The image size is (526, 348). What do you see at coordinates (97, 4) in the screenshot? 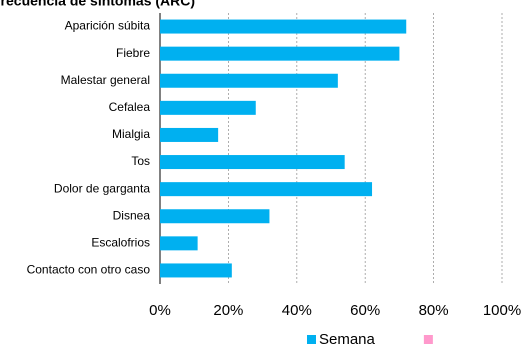
I see `chart-title: Frecuencia de síntomas (ARC)` at bounding box center [97, 4].